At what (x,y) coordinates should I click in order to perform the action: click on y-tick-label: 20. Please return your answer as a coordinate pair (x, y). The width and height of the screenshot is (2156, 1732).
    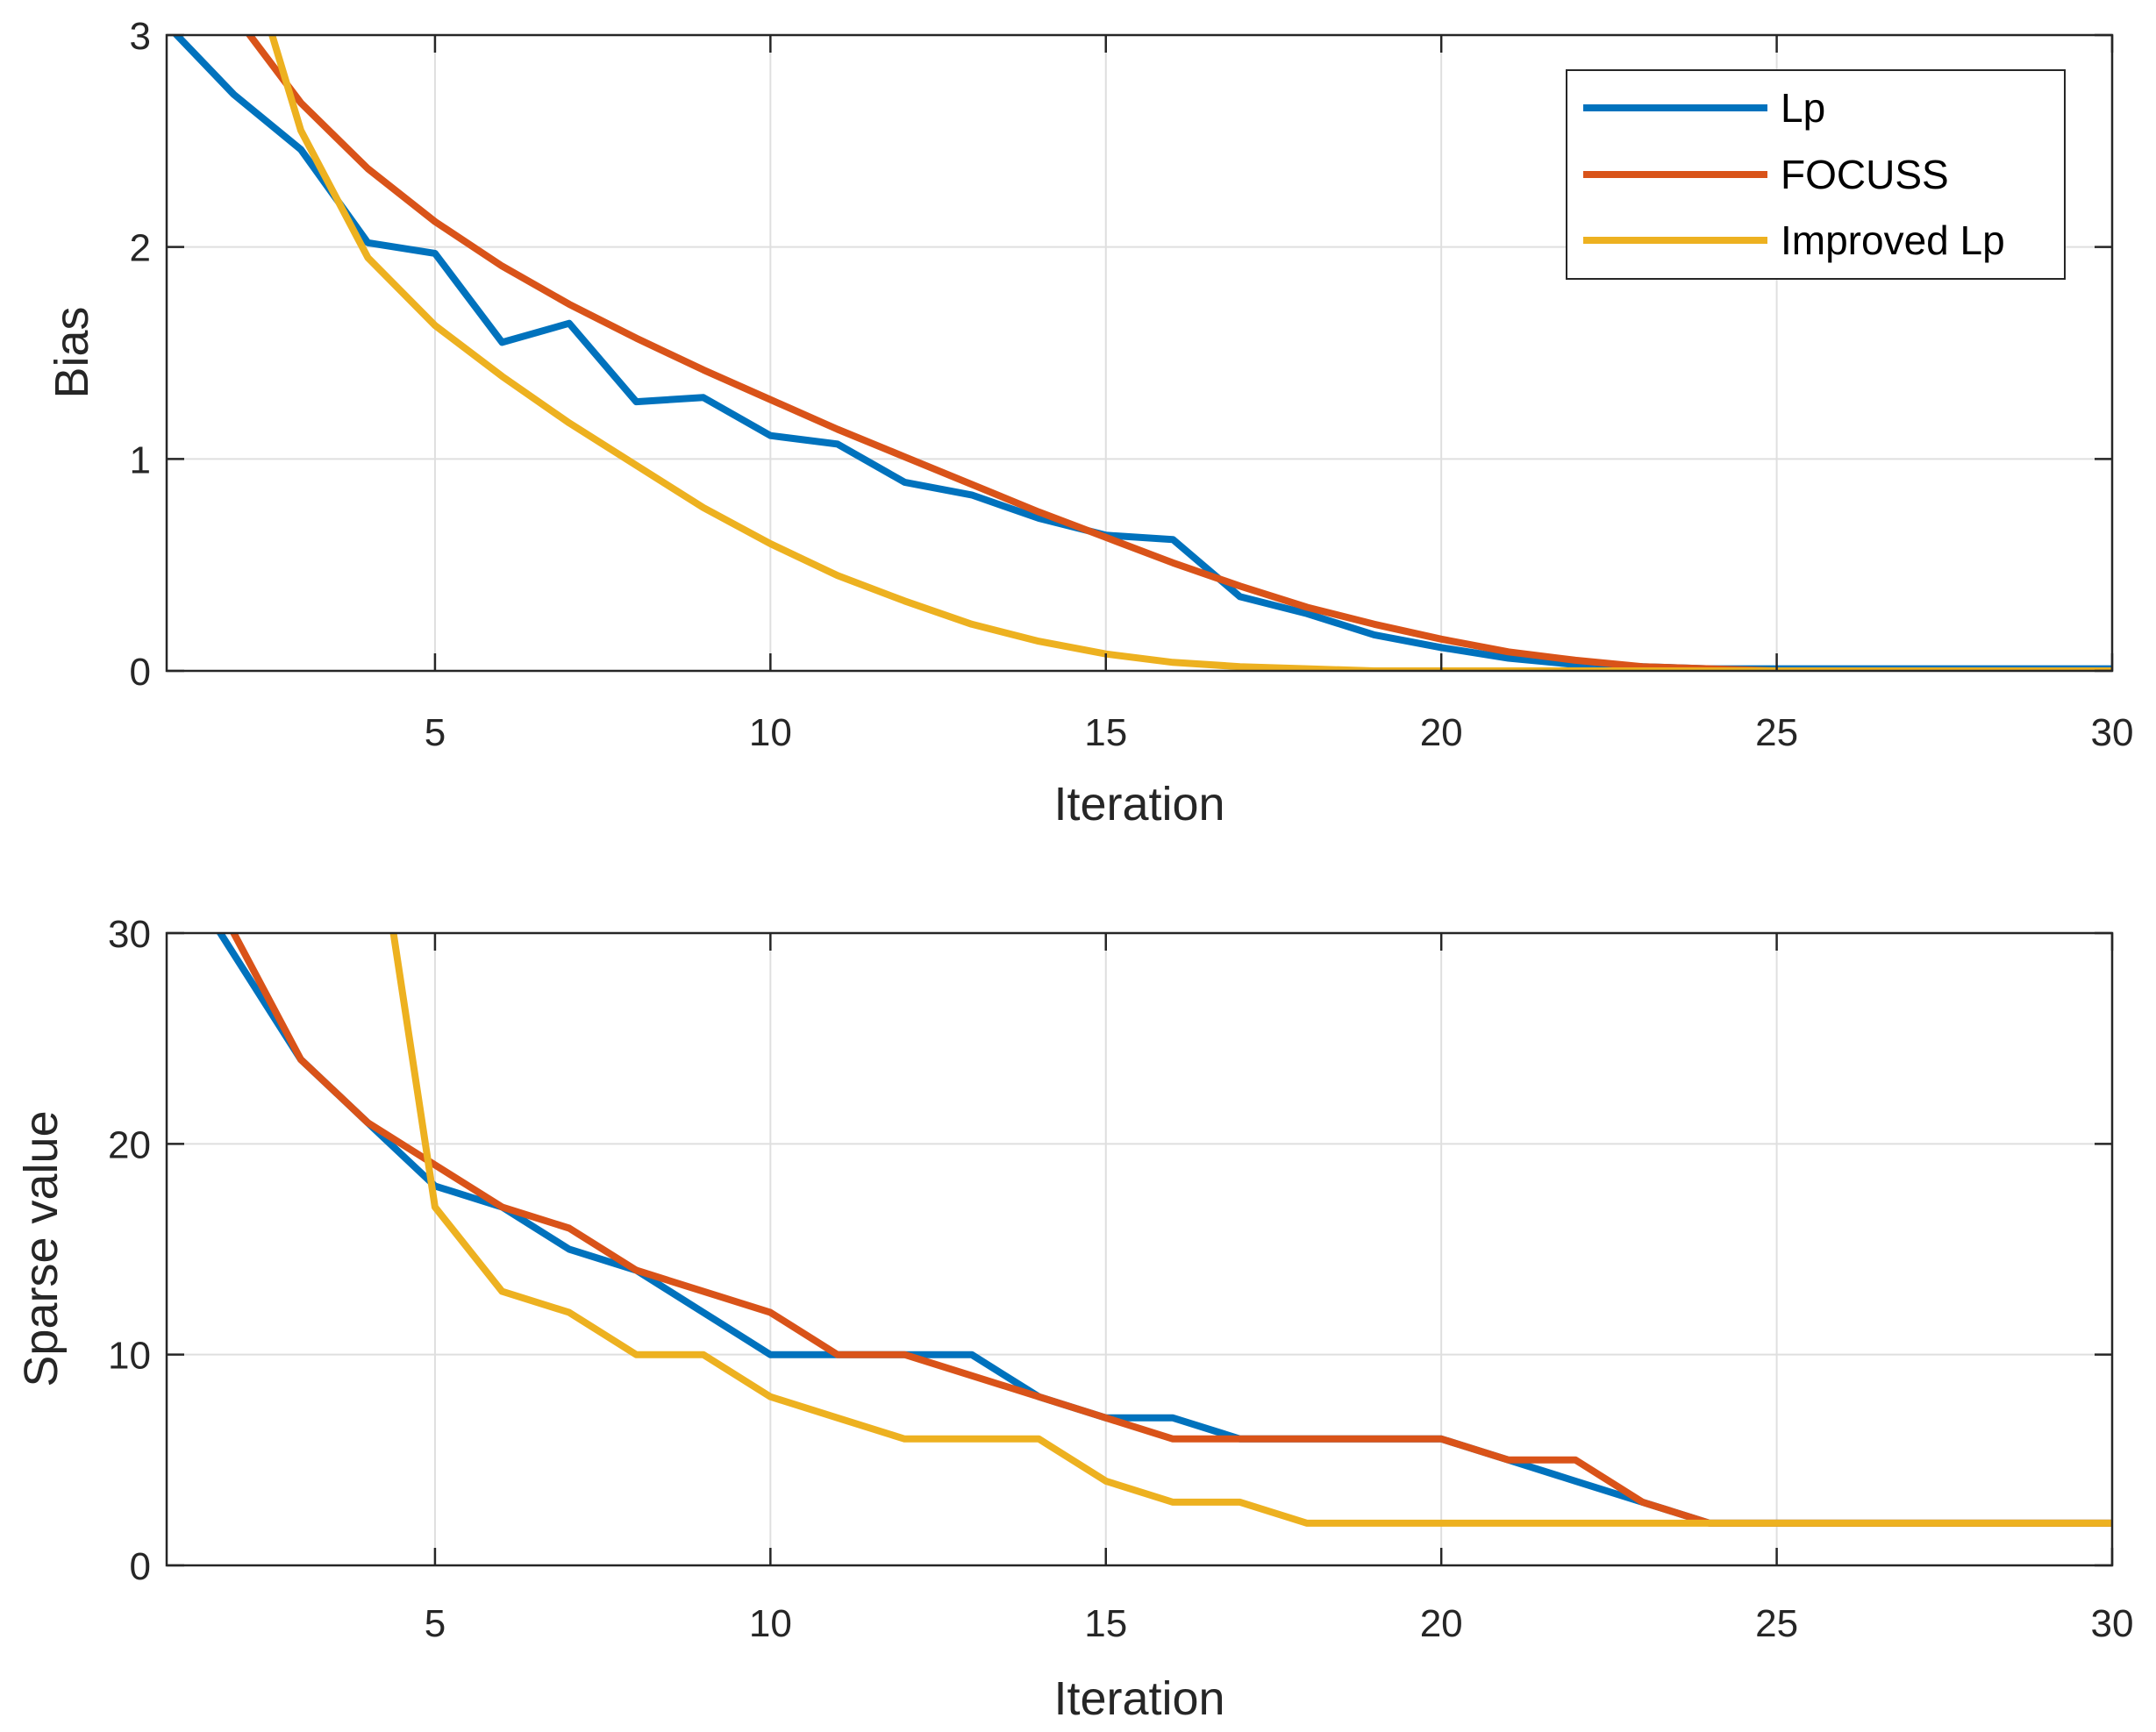
    Looking at the image, I should click on (129, 1144).